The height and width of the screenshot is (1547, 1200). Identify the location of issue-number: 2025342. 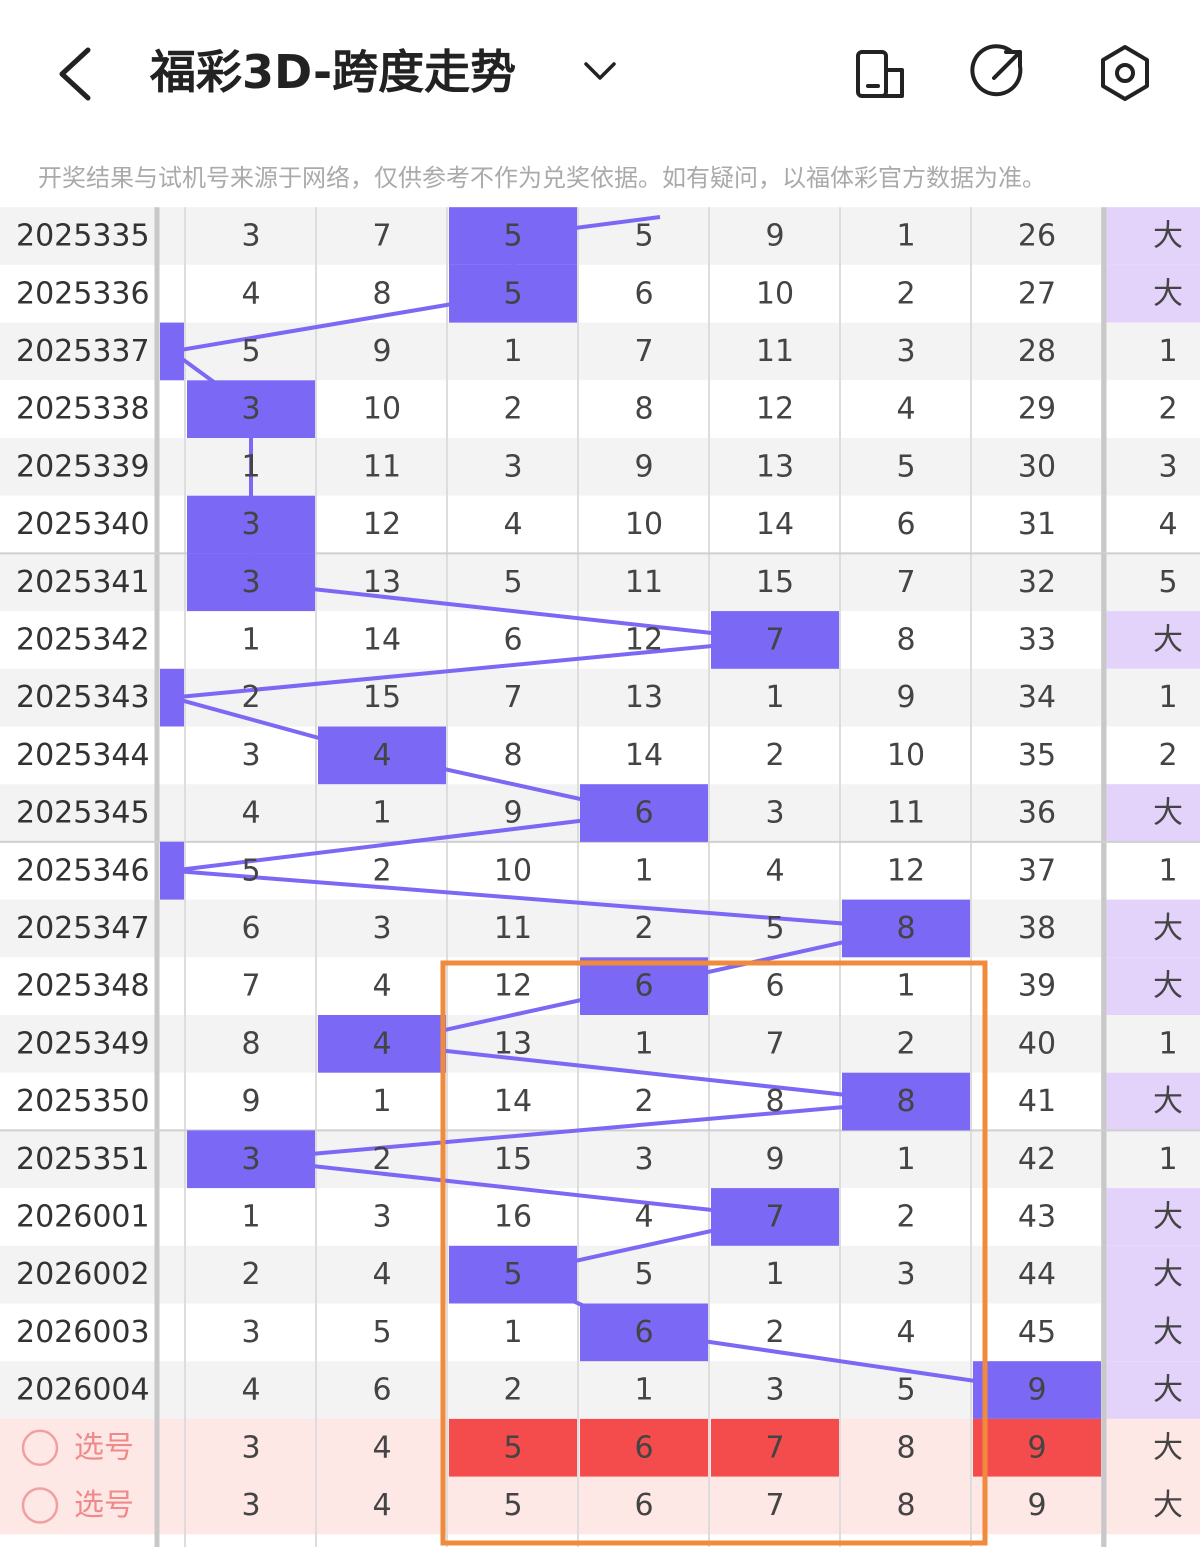
(83, 639).